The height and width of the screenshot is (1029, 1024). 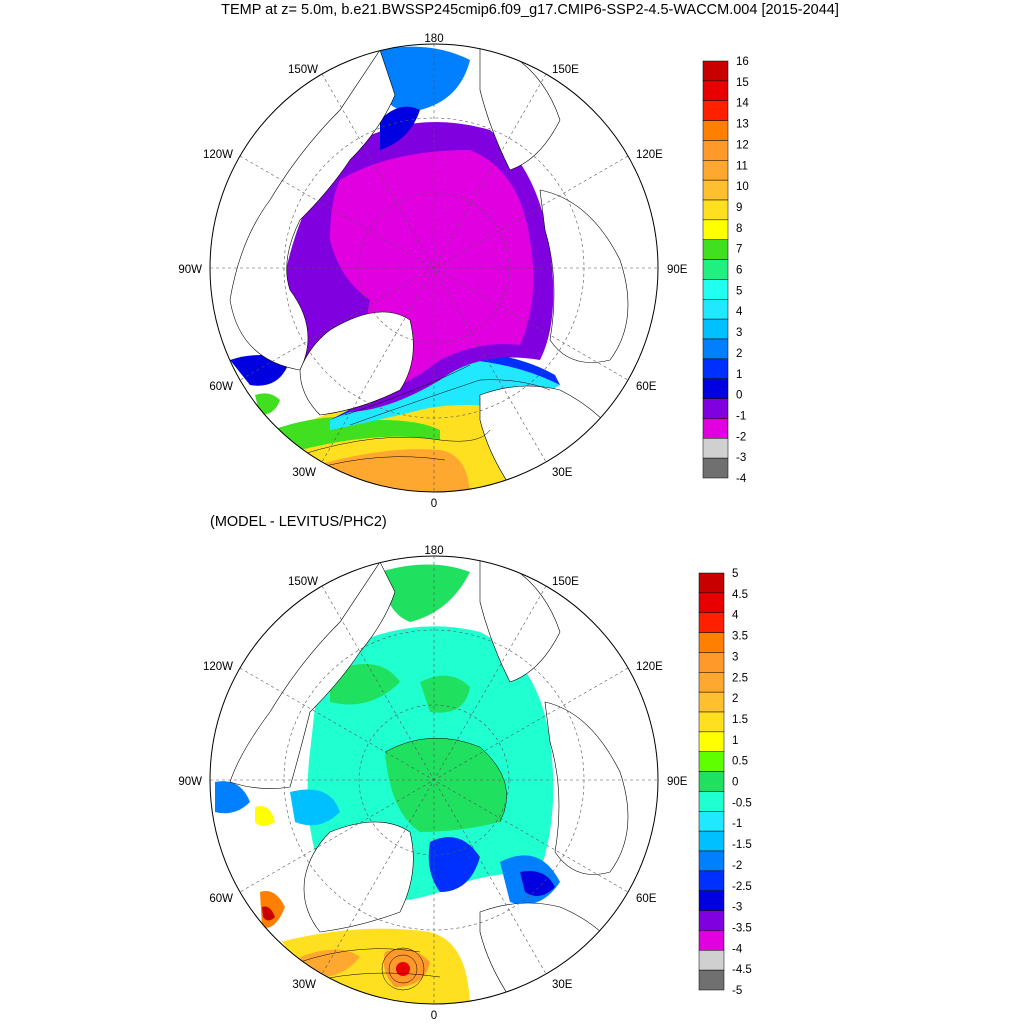 What do you see at coordinates (312, 675) in the screenshot?
I see `north-america-land-b` at bounding box center [312, 675].